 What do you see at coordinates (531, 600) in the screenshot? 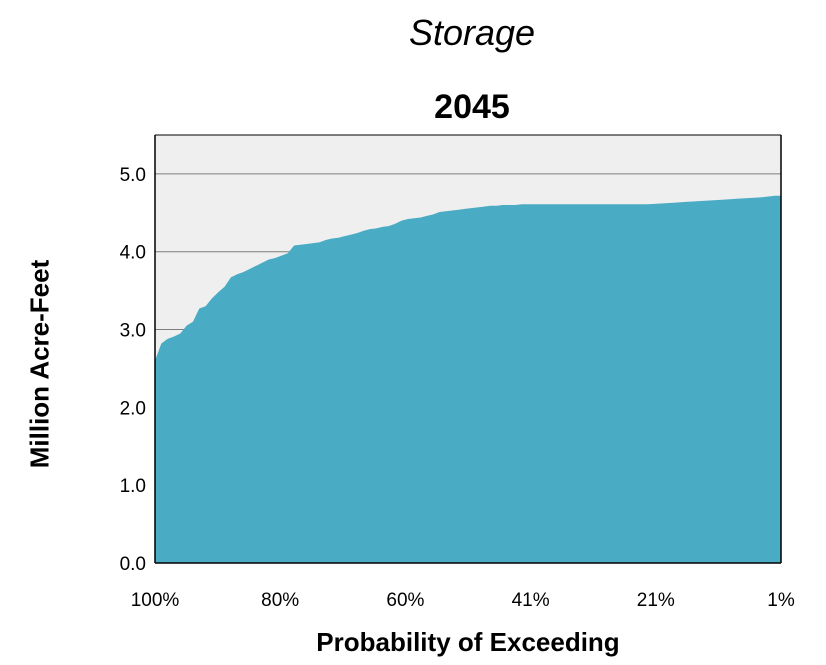
I see `x-tick-label: 41%` at bounding box center [531, 600].